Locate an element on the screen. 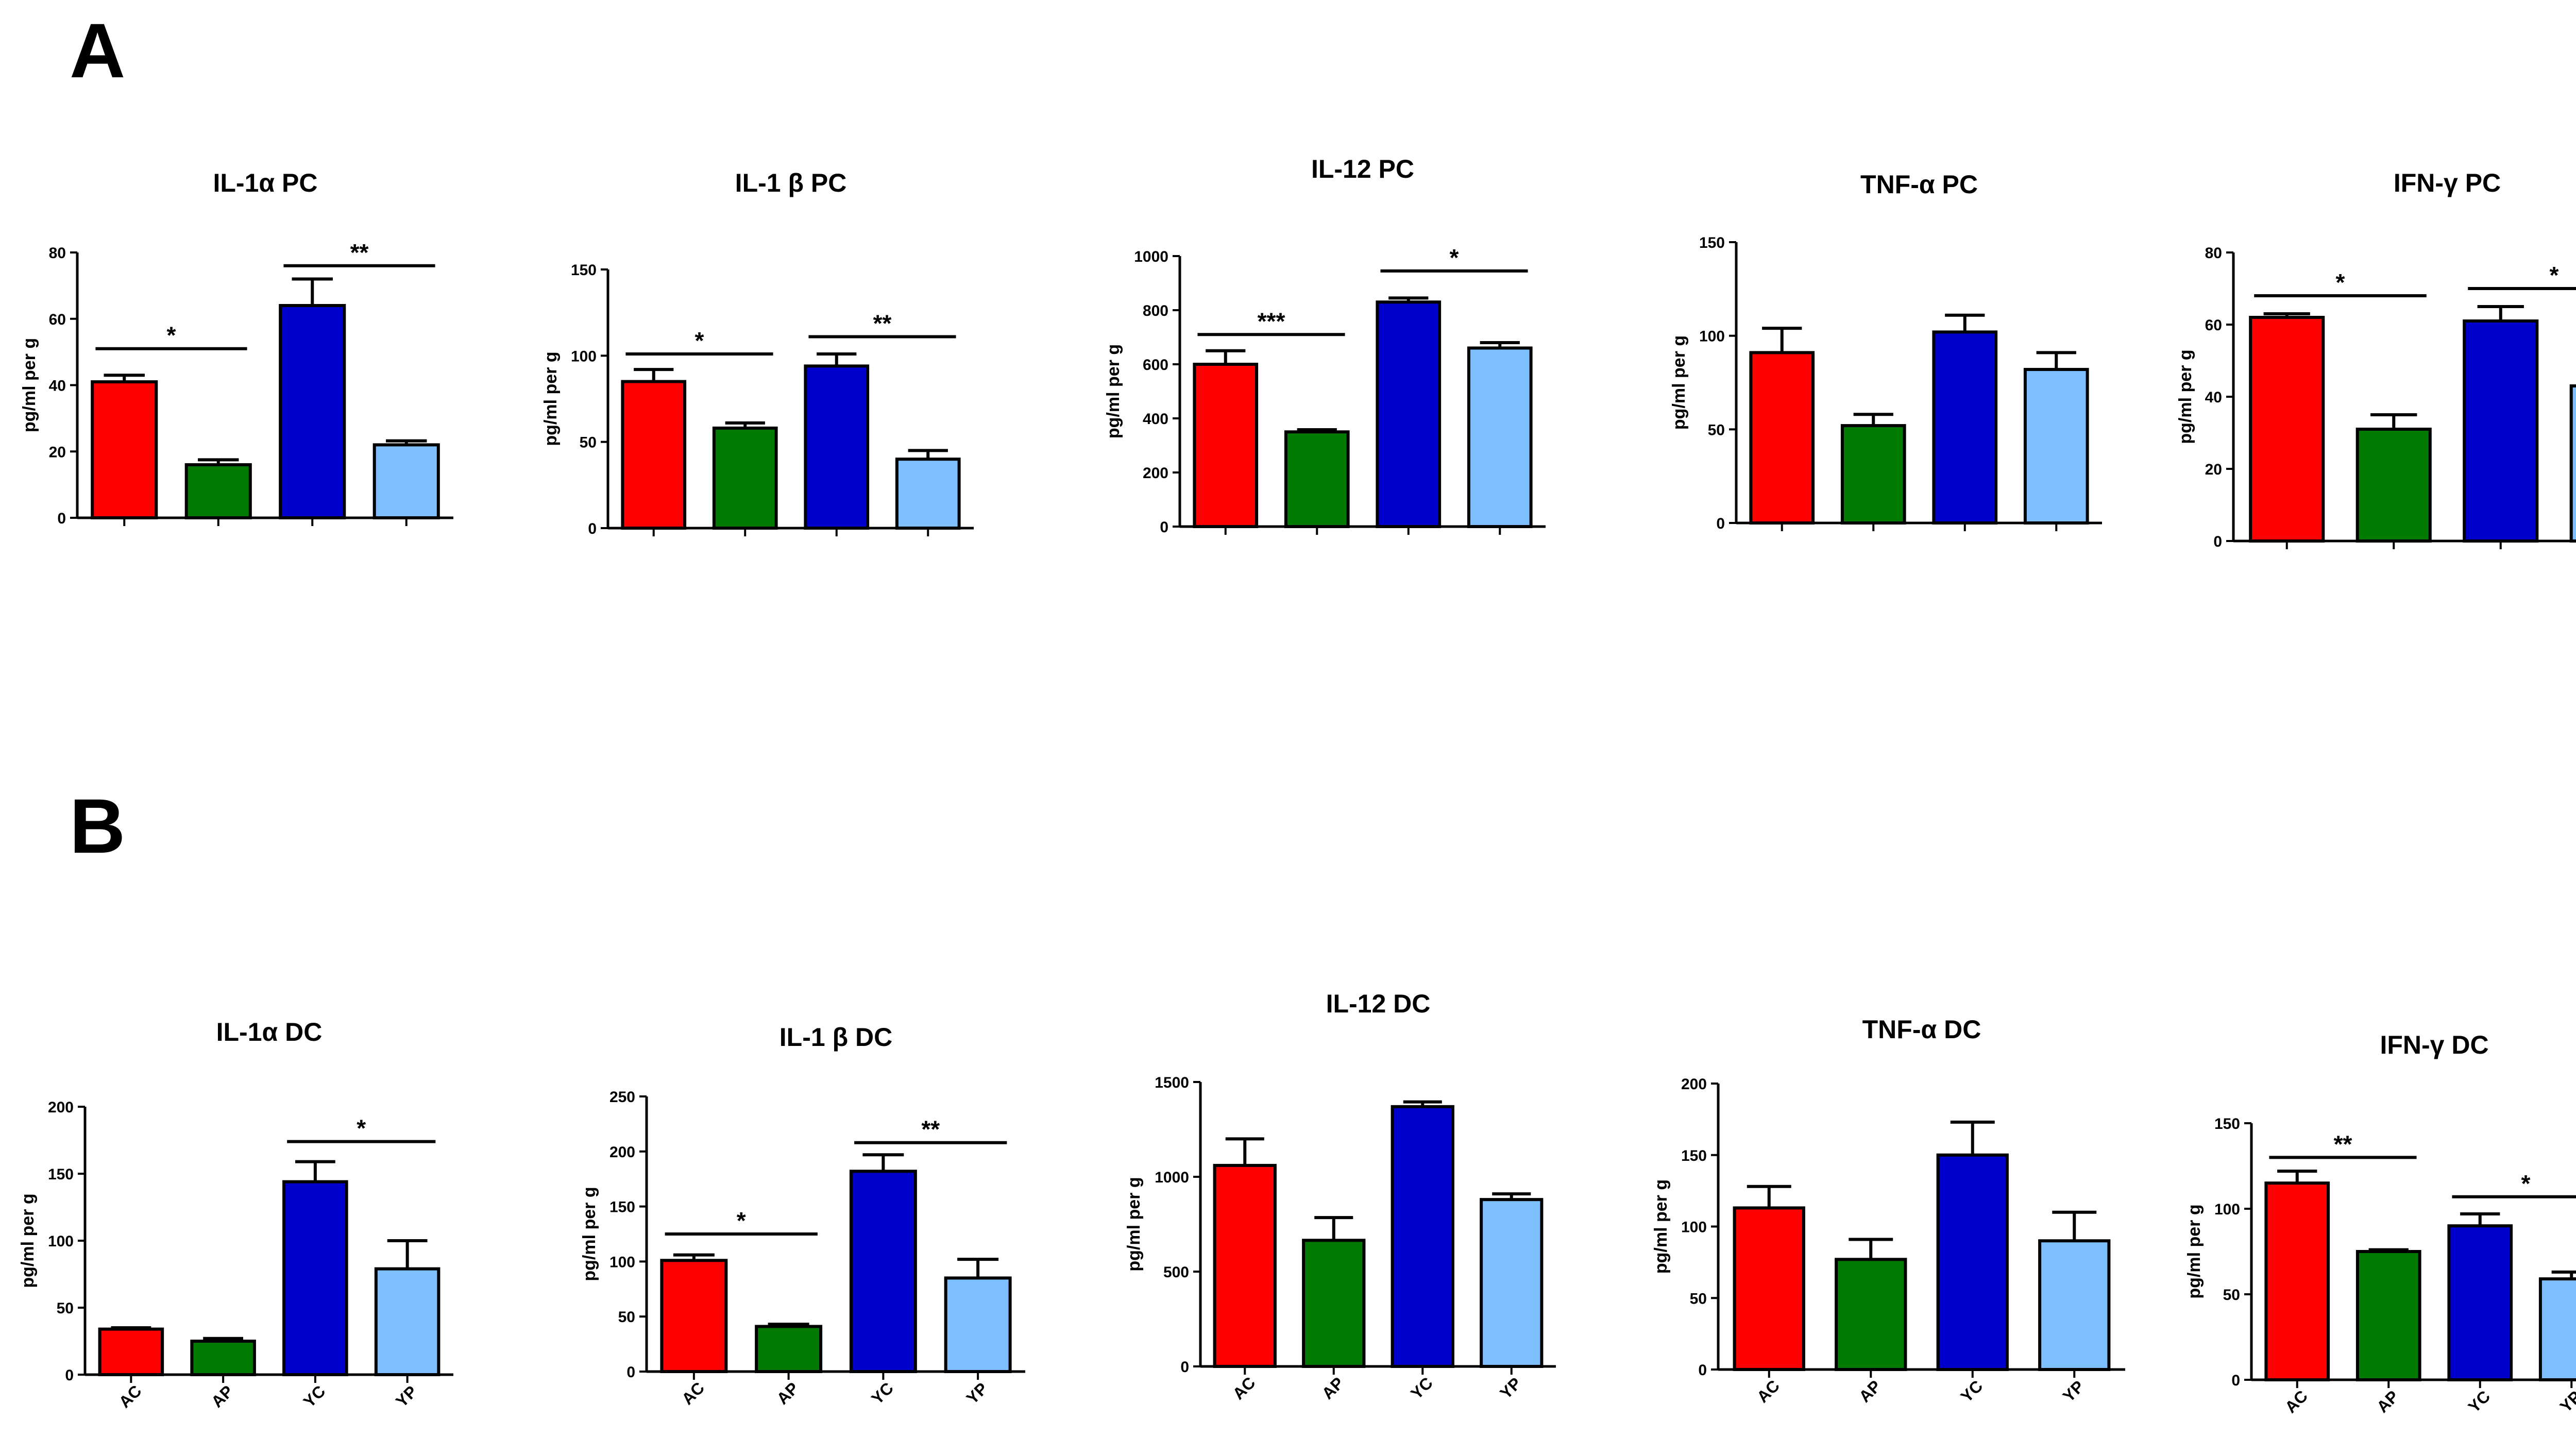 The height and width of the screenshot is (1437, 2576). chart-6: IL-1α DC 0 50 100 150 200 pg/ml per g AC AP YC YP * is located at coordinates (235, 1214).